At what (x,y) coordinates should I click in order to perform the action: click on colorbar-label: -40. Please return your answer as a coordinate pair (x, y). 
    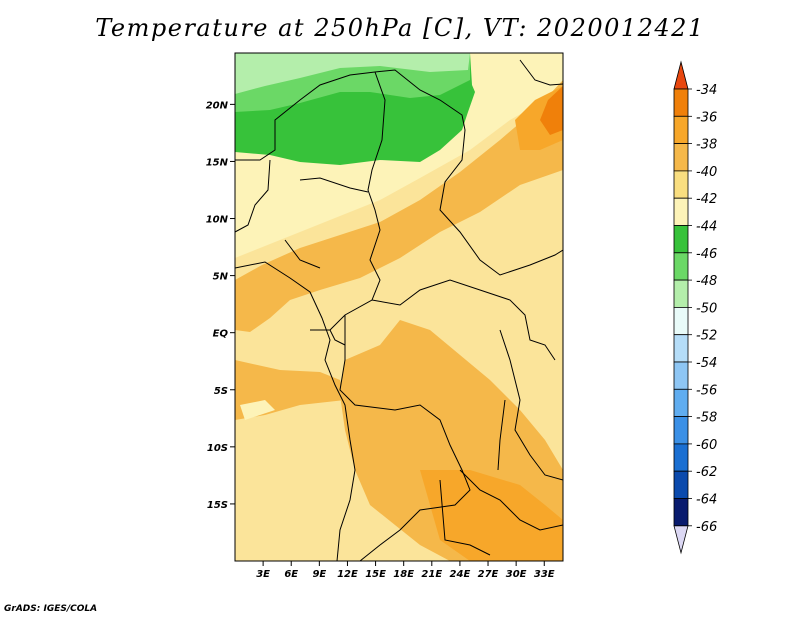
    Looking at the image, I should click on (706, 172).